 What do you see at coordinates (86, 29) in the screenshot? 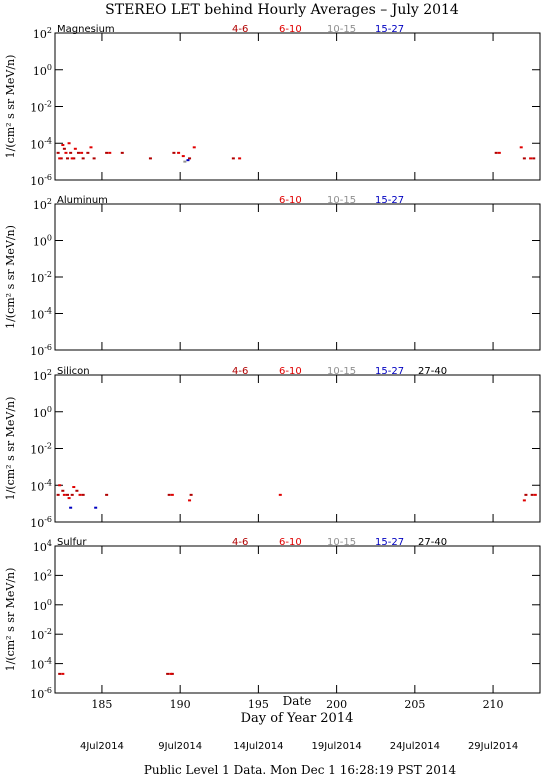
I see `panel-title: Magnesium` at bounding box center [86, 29].